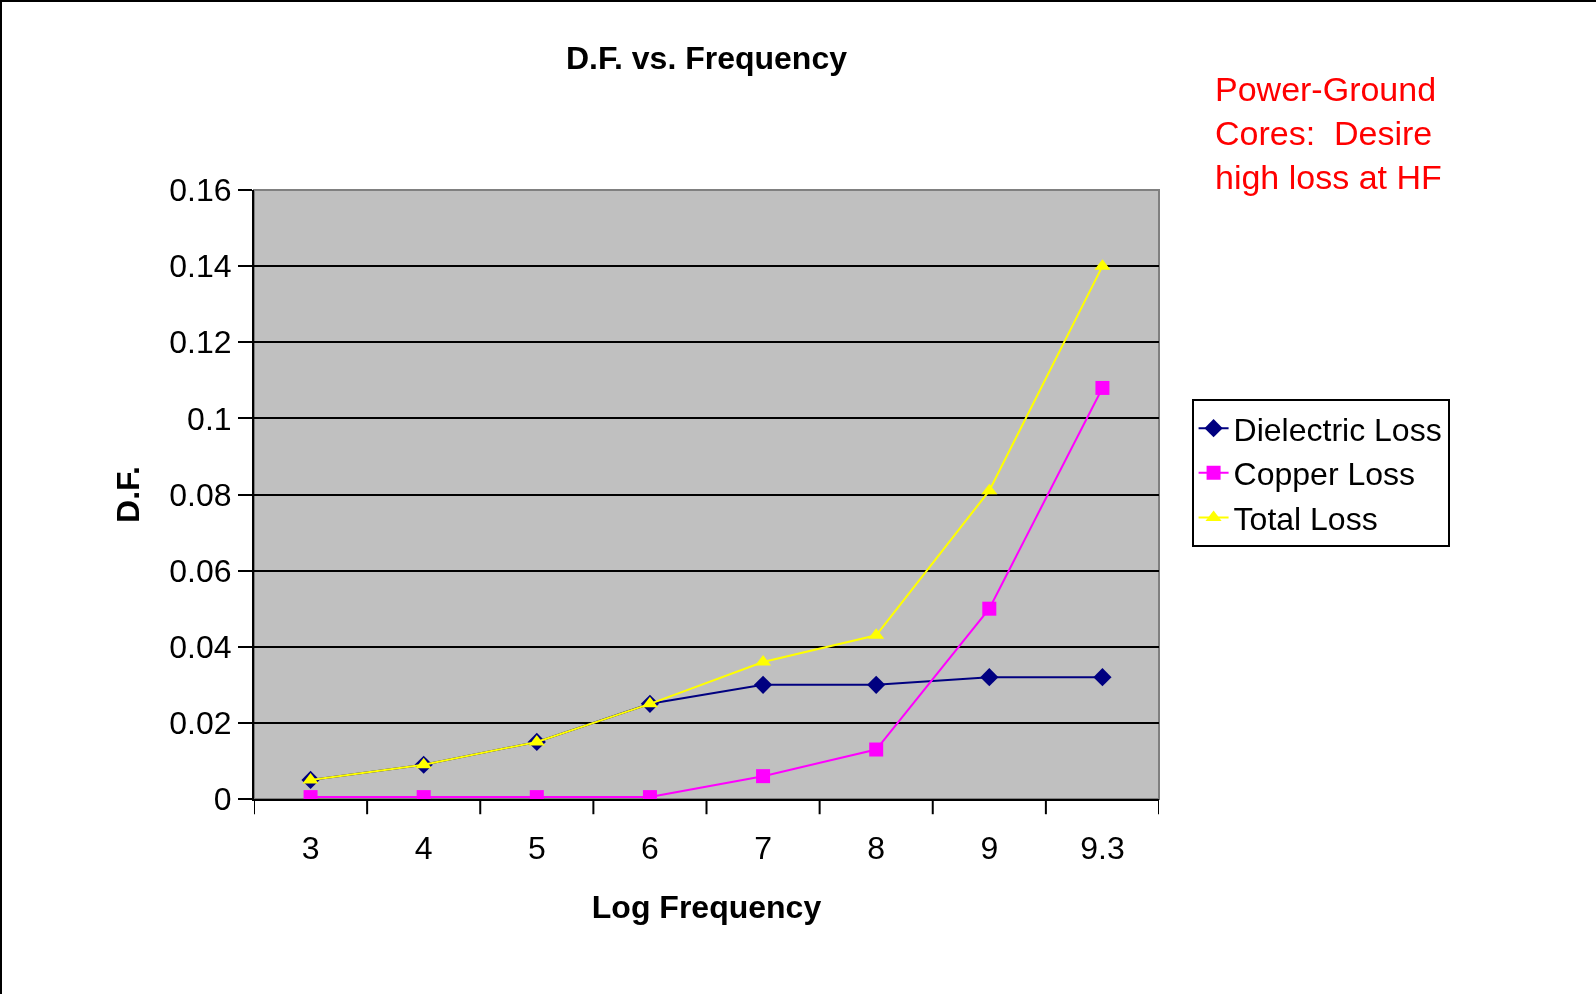 This screenshot has height=994, width=1596. What do you see at coordinates (1305, 518) in the screenshot?
I see `legend-label: Total Loss` at bounding box center [1305, 518].